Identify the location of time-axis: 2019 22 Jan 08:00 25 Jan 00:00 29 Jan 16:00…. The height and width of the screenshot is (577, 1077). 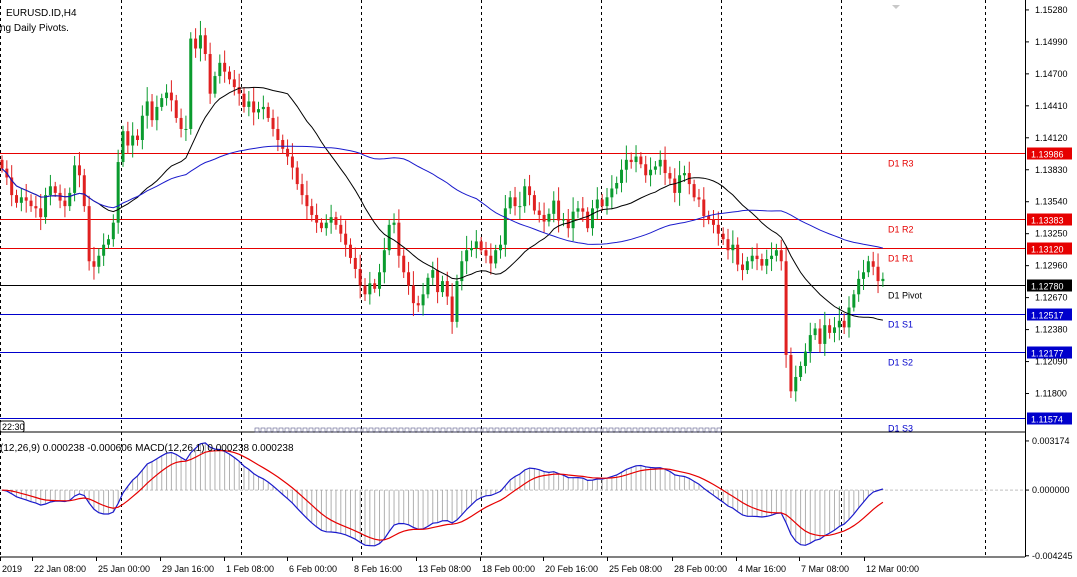
(460, 565).